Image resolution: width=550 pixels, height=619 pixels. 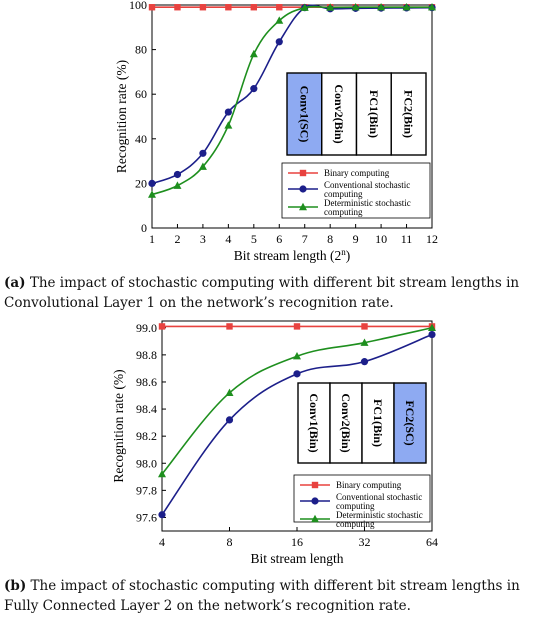 What do you see at coordinates (141, 139) in the screenshot?
I see `y-tick-label: 40` at bounding box center [141, 139].